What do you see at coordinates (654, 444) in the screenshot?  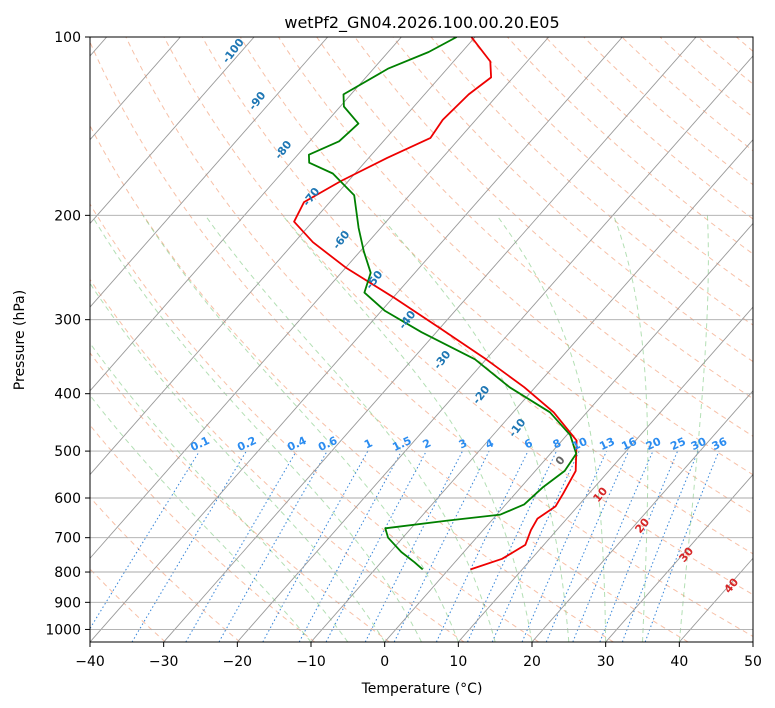 I see `mixing-ratio-label: 20` at bounding box center [654, 444].